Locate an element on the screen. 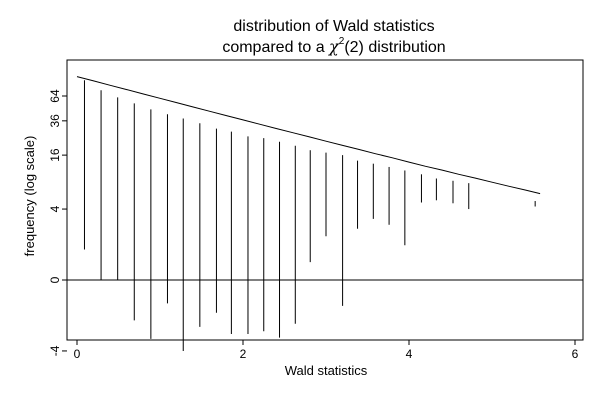  y-tick-label: 0 is located at coordinates (55, 279).